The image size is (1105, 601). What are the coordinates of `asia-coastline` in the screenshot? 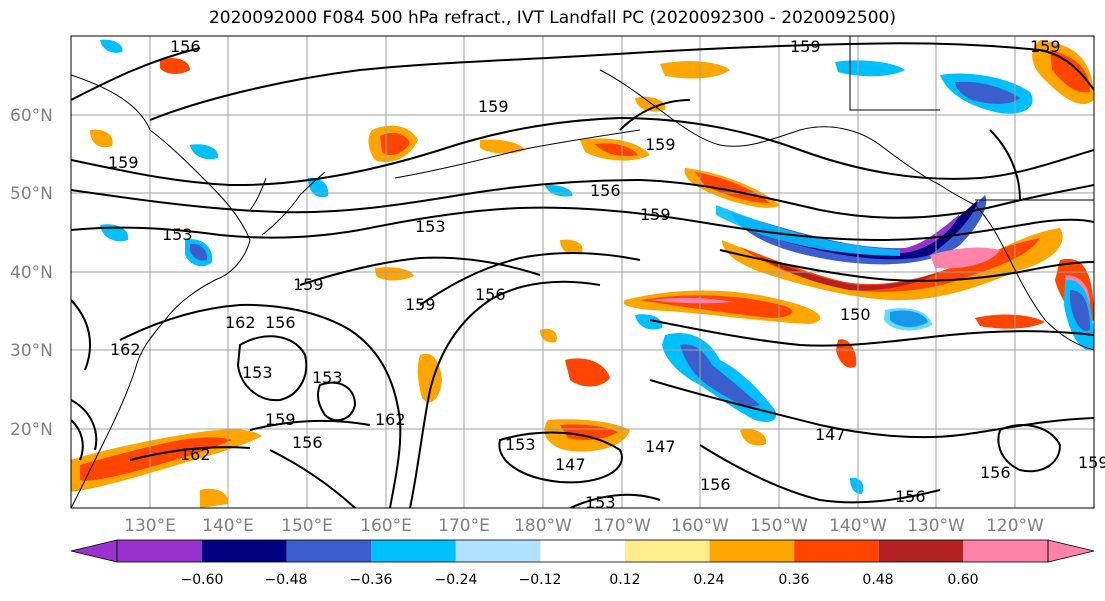 It's located at (161, 291).